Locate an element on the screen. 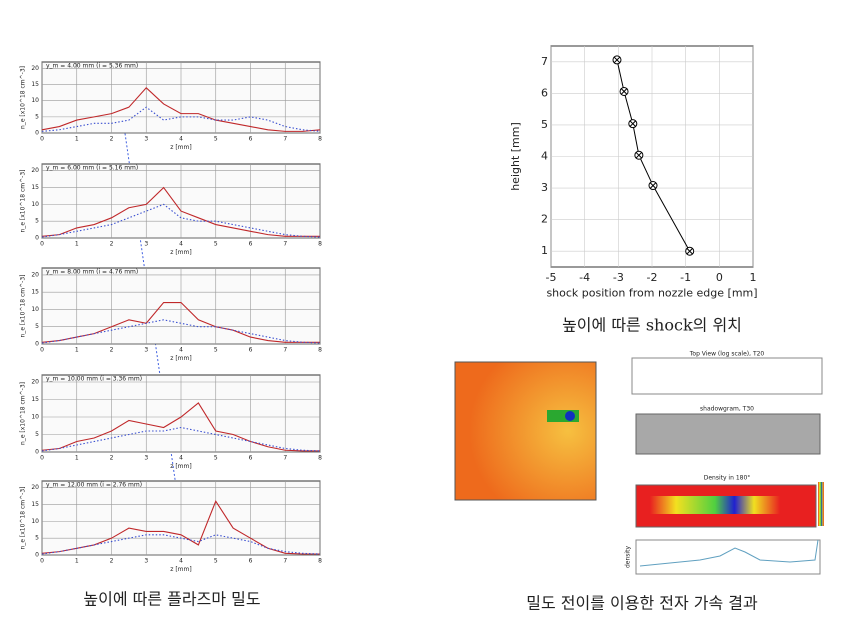  x-tick-label: -4 is located at coordinates (584, 277).